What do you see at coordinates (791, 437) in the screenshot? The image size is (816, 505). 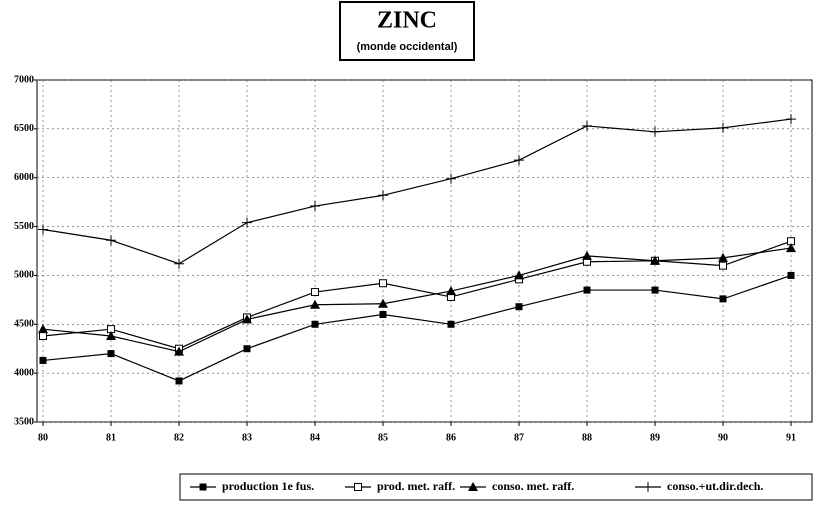 I see `x-tick-label: 91` at bounding box center [791, 437].